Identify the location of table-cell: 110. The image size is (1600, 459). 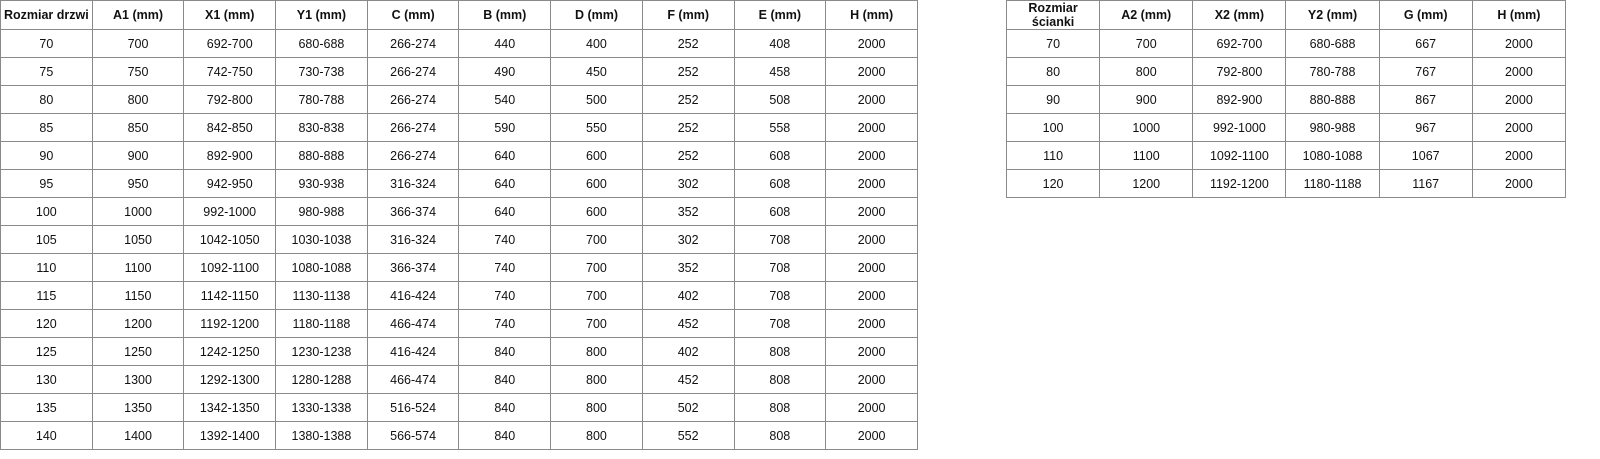
(1053, 155).